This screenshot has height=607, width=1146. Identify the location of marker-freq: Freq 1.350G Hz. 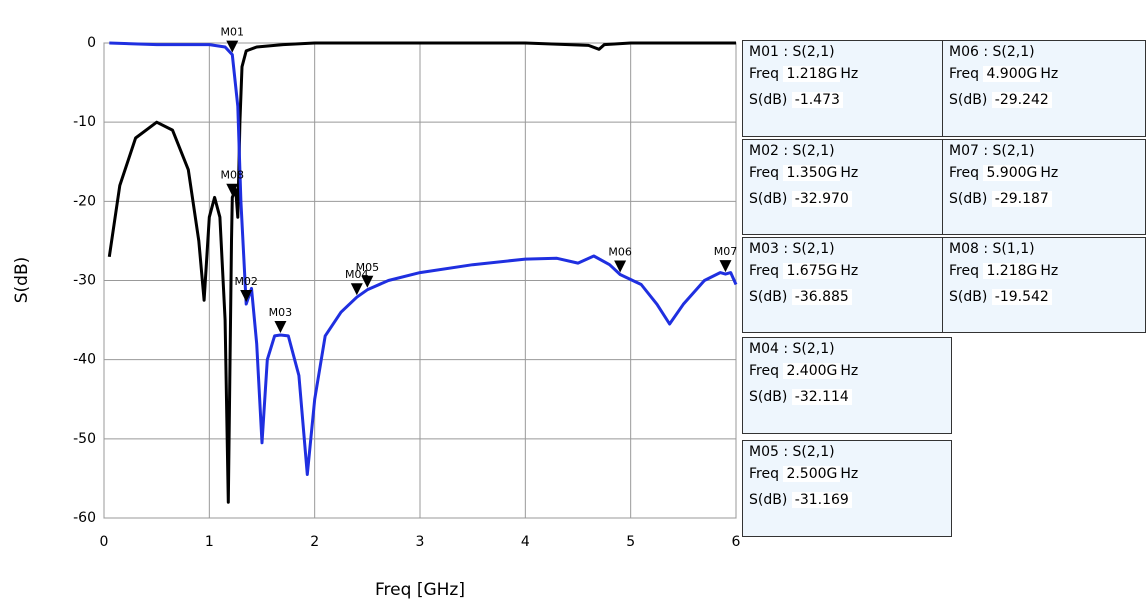
(847, 177).